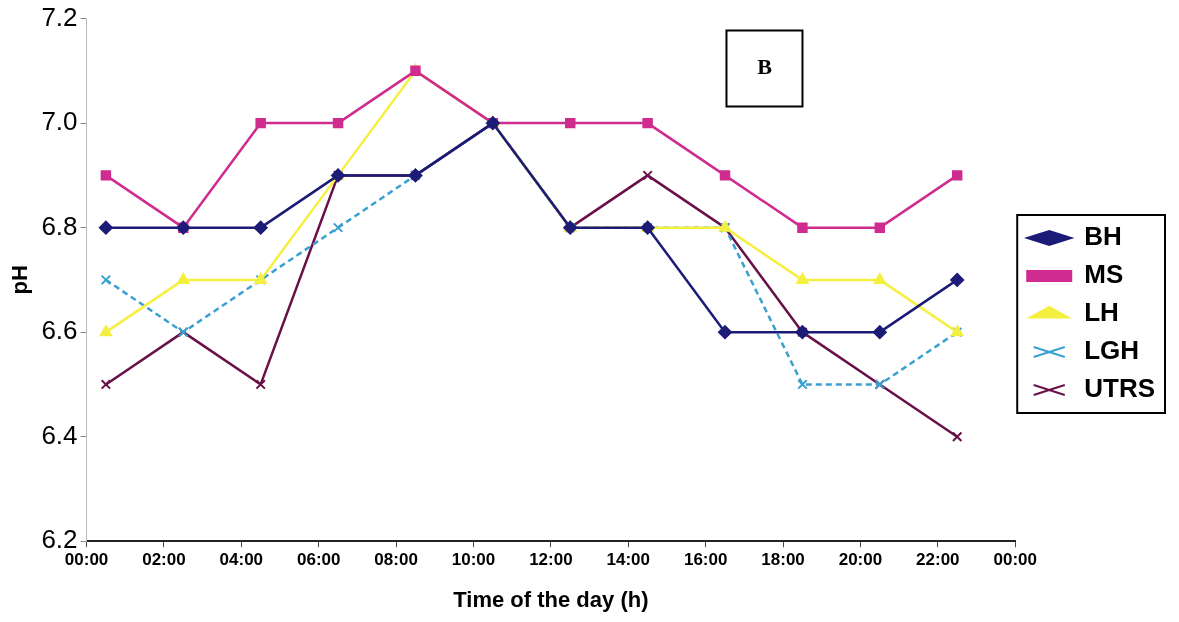 The height and width of the screenshot is (622, 1179). I want to click on x-tick-label: 04:00, so click(241, 560).